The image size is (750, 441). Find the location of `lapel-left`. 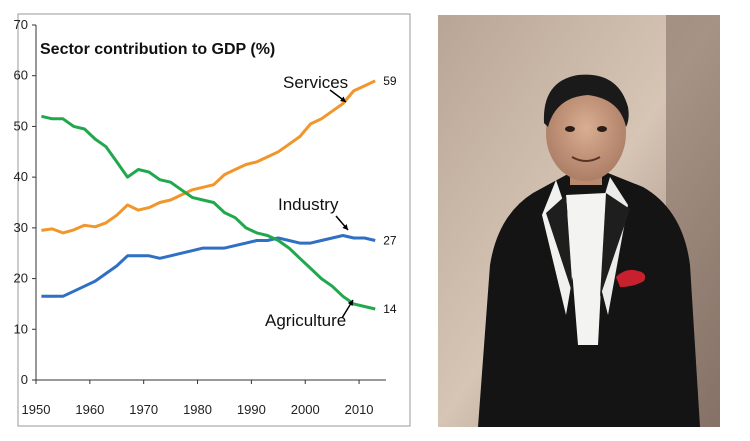

lapel-left is located at coordinates (559, 245).